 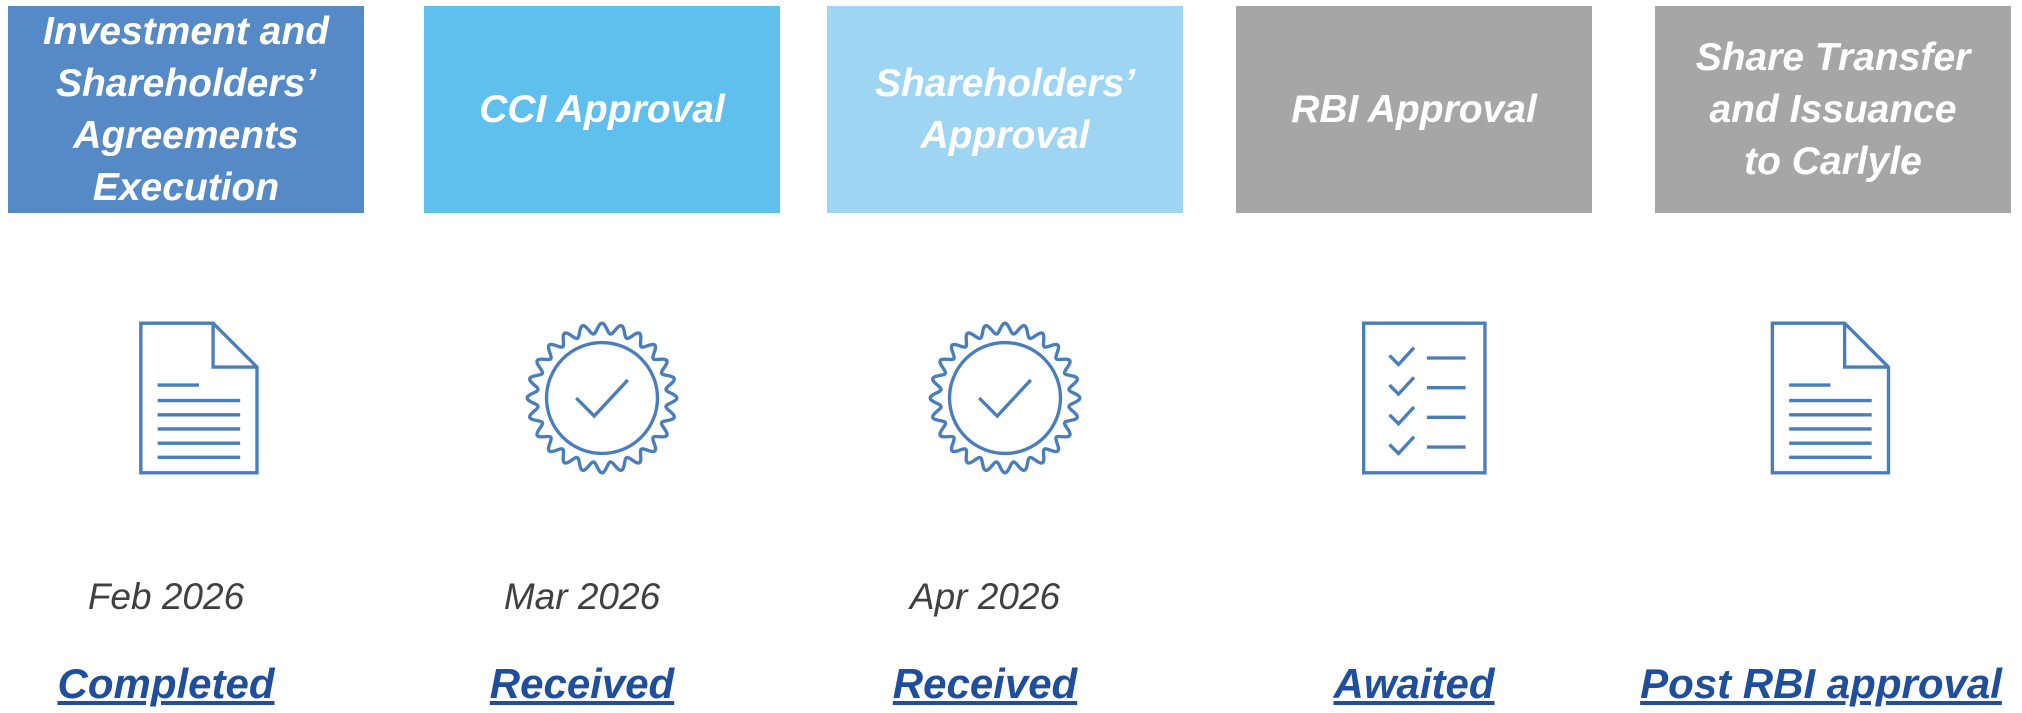 I want to click on step-title-line: Share Transfer, so click(x=1833, y=57).